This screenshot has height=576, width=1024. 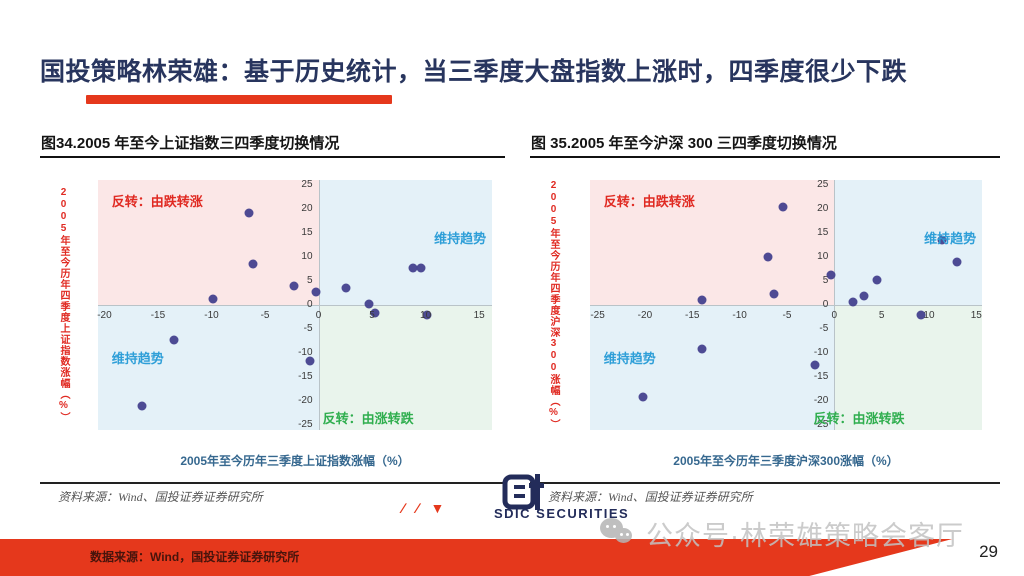 What do you see at coordinates (474, 72) in the screenshot?
I see `page-title: 国投策略林荣雄：基于历史统计，当三季度大盘指数上涨时，四季度很少下跌` at bounding box center [474, 72].